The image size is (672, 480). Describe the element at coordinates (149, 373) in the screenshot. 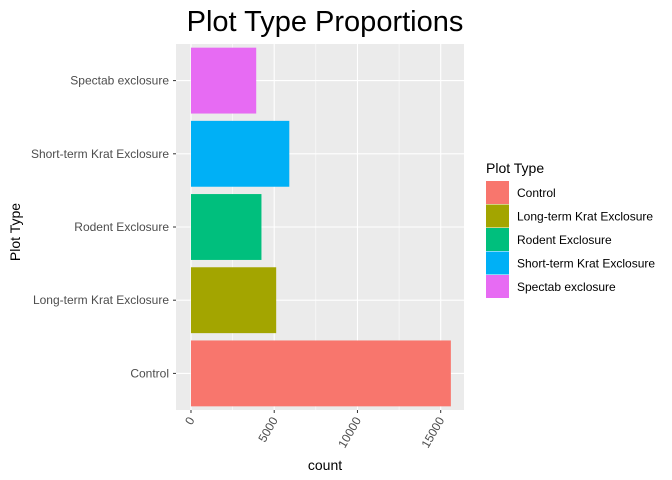

I see `y-tick-label: Control` at that location.